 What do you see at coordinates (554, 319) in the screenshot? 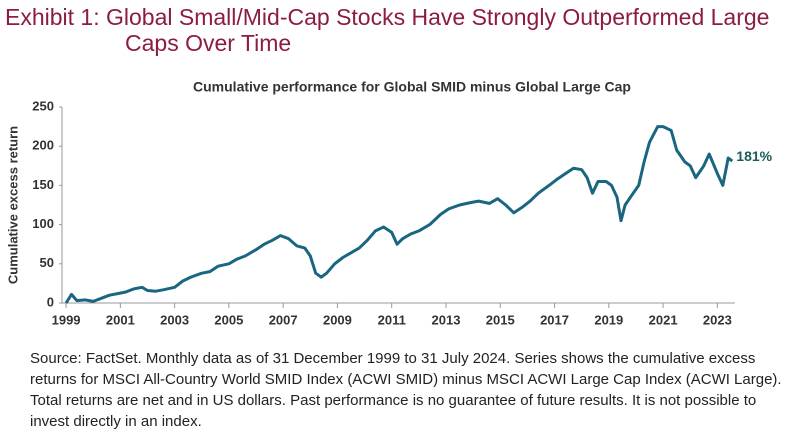
I see `x-tick-label: 2017` at bounding box center [554, 319].